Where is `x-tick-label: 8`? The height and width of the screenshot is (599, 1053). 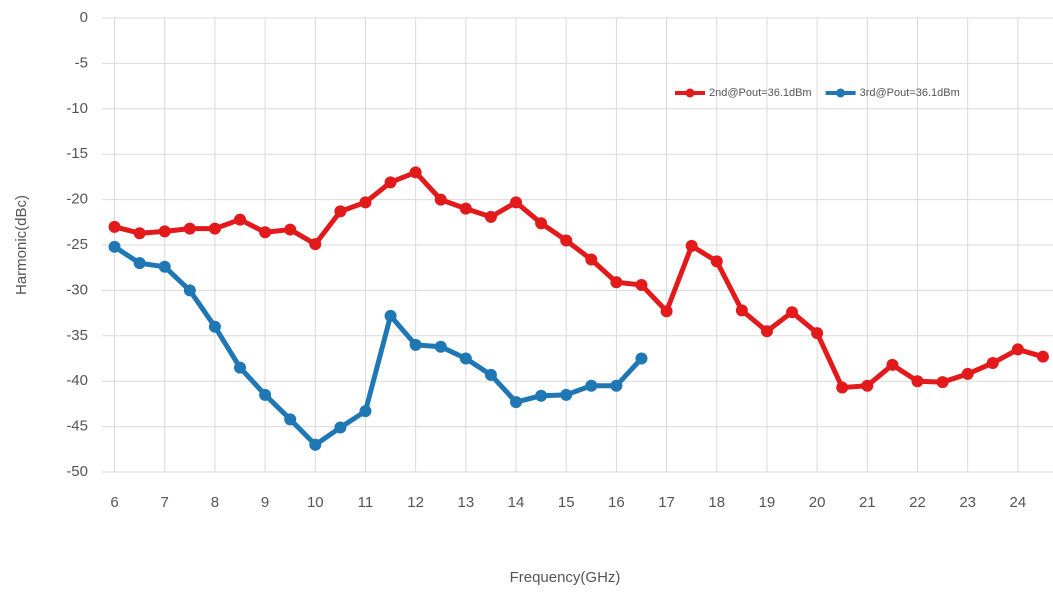 x-tick-label: 8 is located at coordinates (215, 502).